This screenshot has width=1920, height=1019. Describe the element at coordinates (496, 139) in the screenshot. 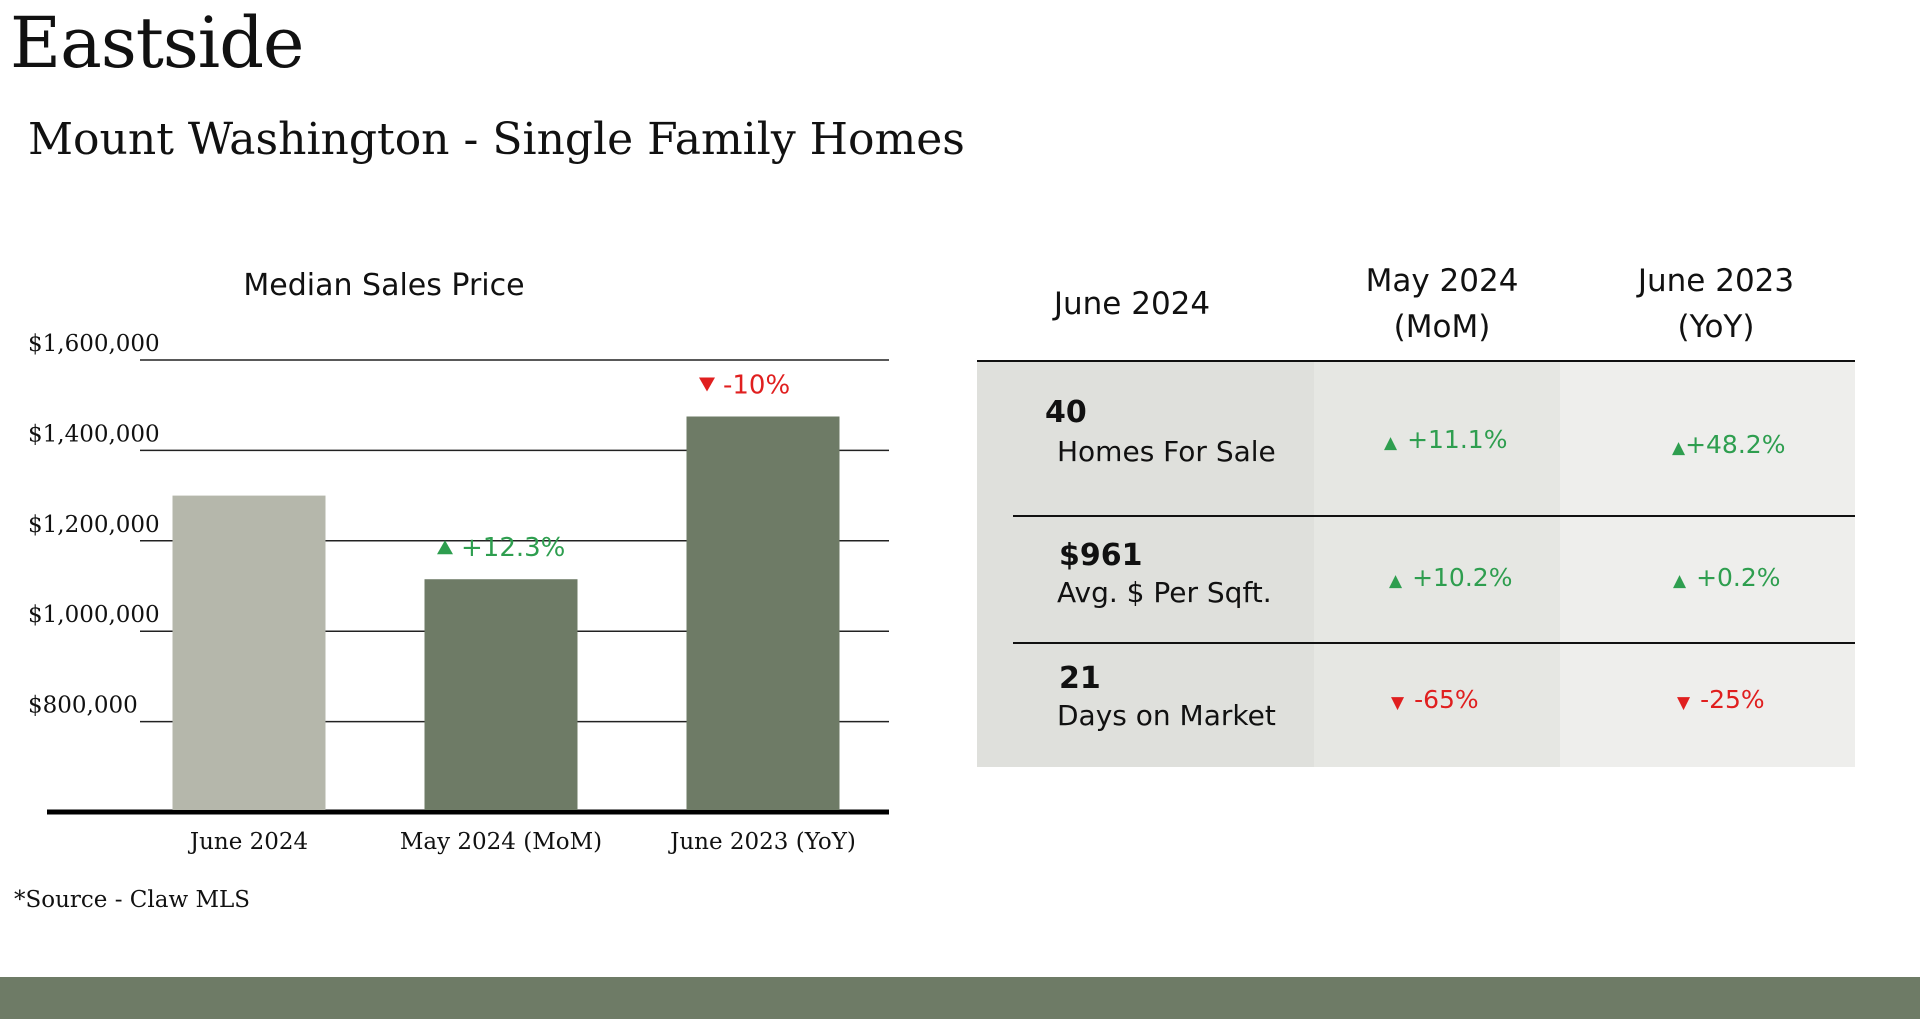

I see `page-subtitle: Mount Washington - Single Family Homes` at that location.